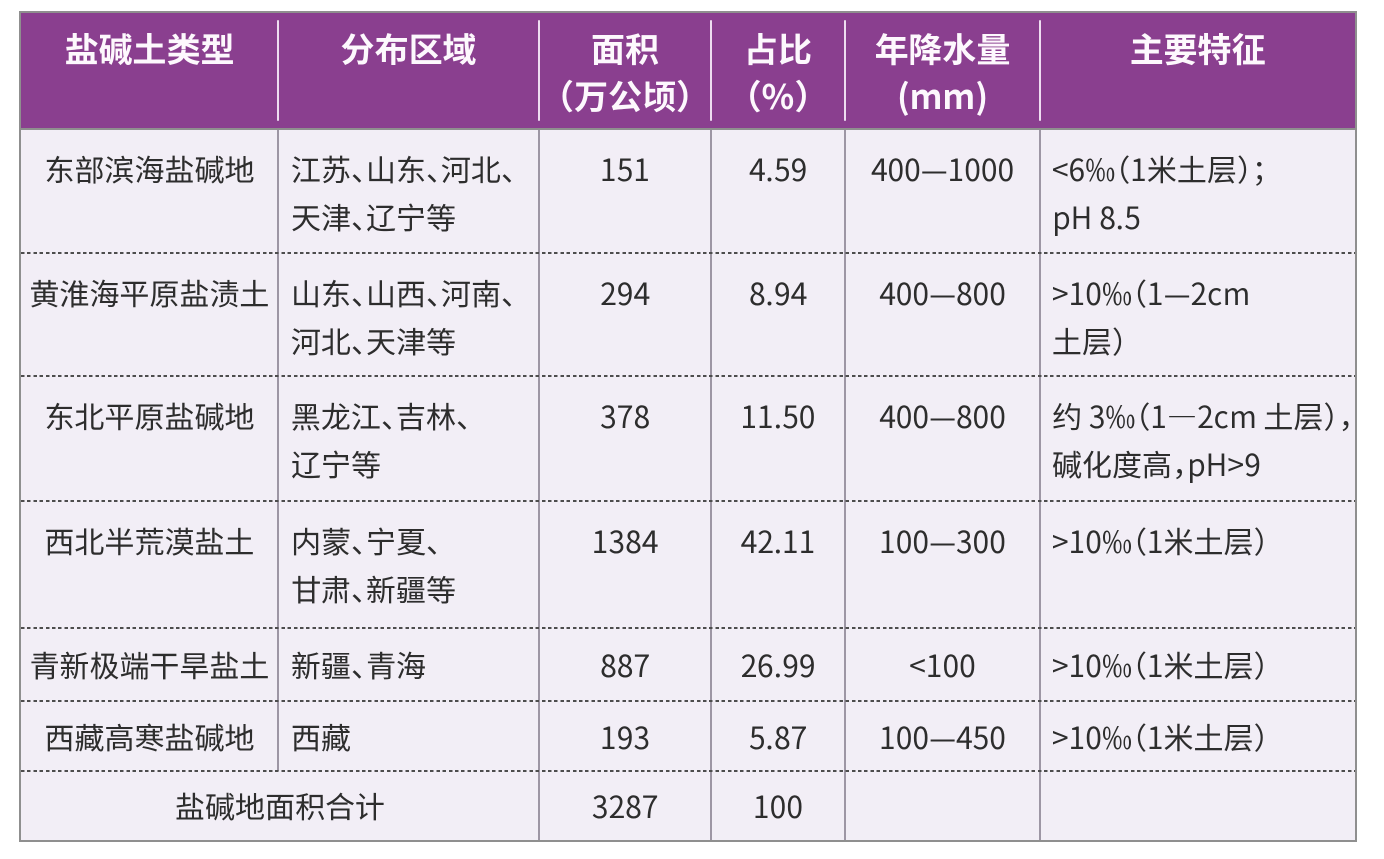 This screenshot has width=1384, height=859. I want to click on cell-total-rainfall, so click(942, 805).